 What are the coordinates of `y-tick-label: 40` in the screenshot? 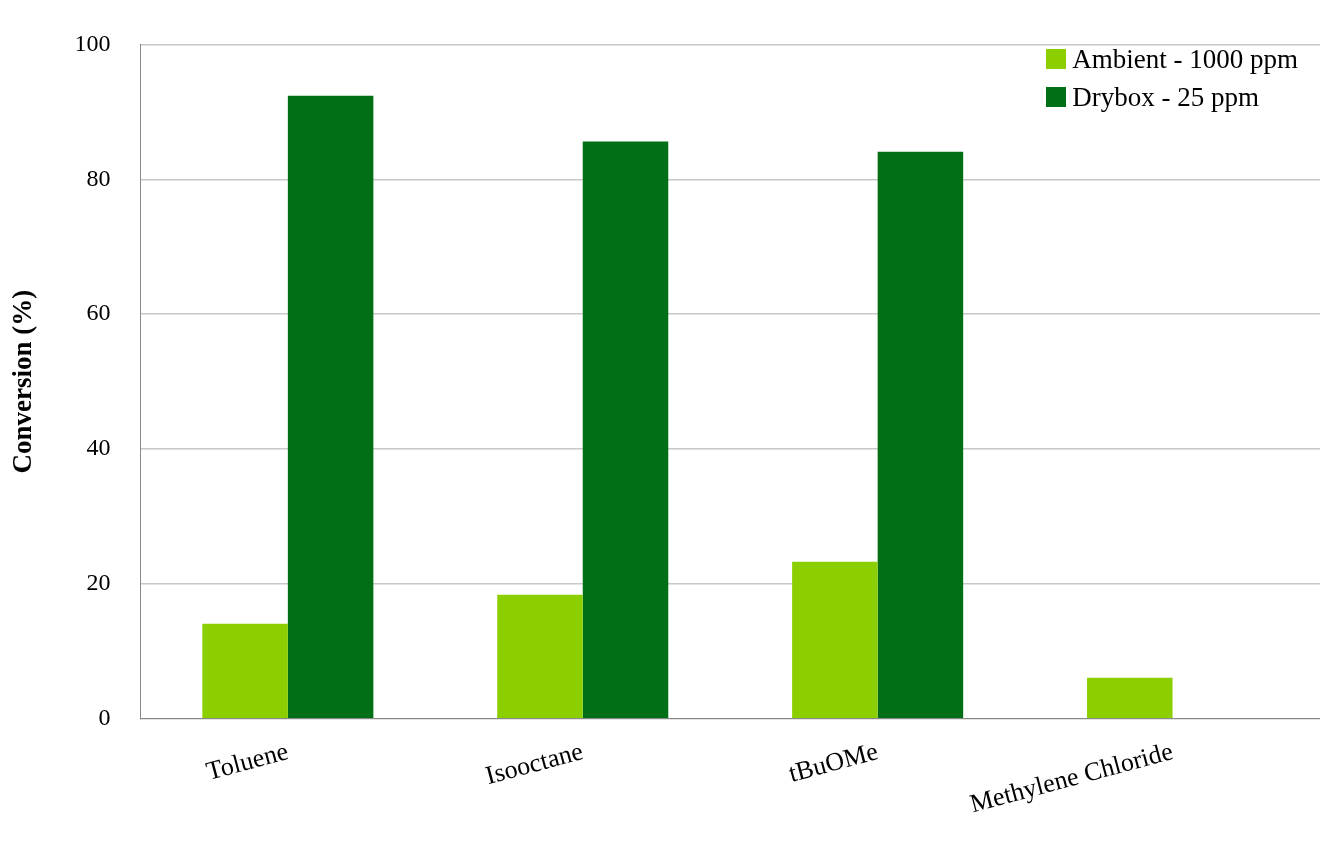 It's located at (98, 447).